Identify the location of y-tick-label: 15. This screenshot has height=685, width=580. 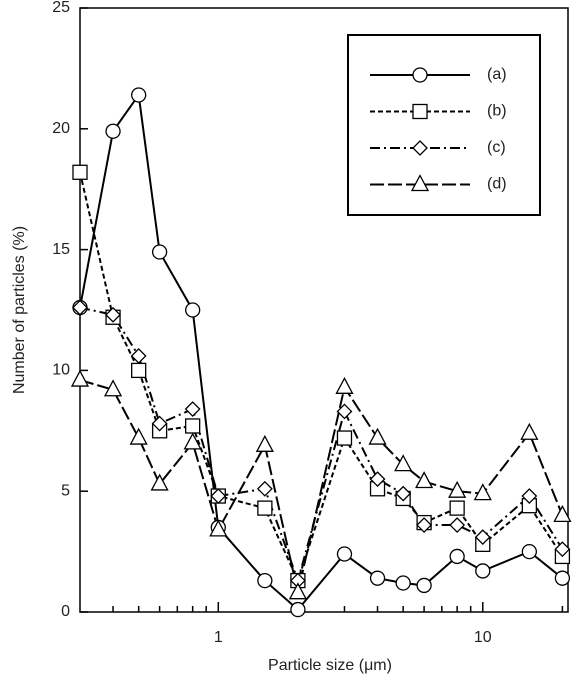
(61, 249).